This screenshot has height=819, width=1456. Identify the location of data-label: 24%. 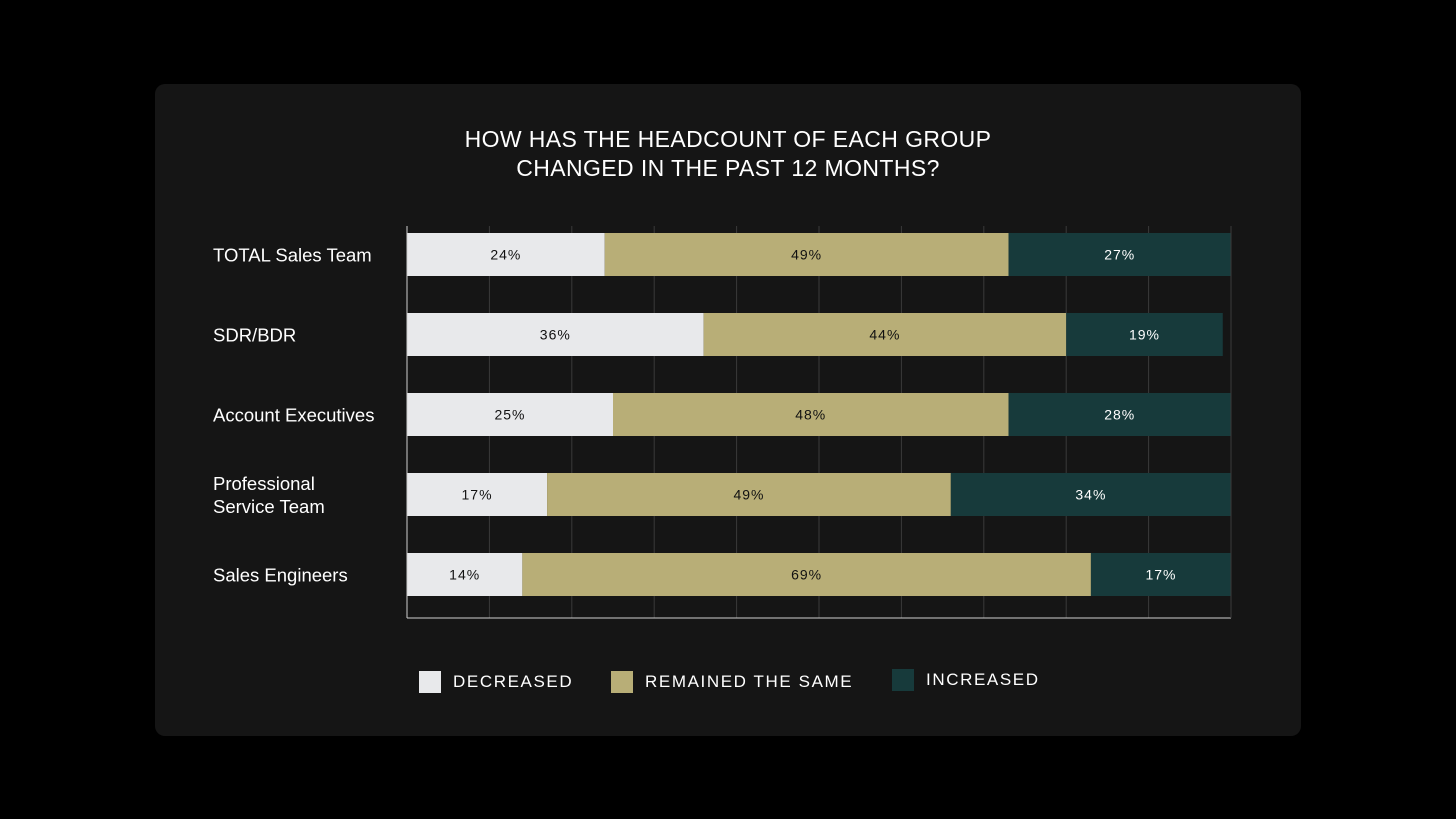
(505, 255).